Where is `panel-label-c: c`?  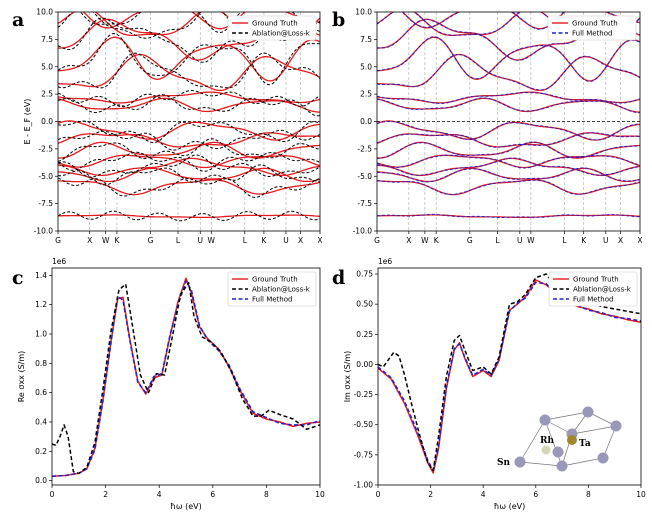
panel-label-c: c is located at coordinates (18, 278).